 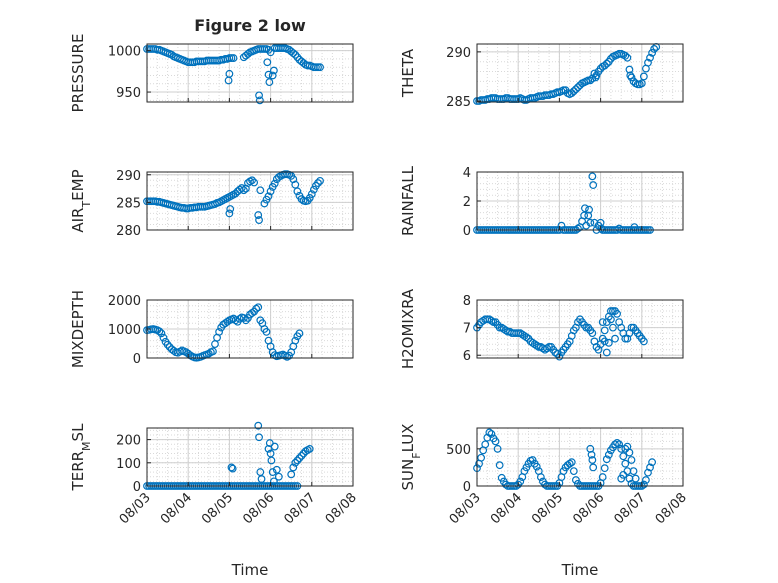 What do you see at coordinates (78, 73) in the screenshot?
I see `y-axis-label: PRESSURE` at bounding box center [78, 73].